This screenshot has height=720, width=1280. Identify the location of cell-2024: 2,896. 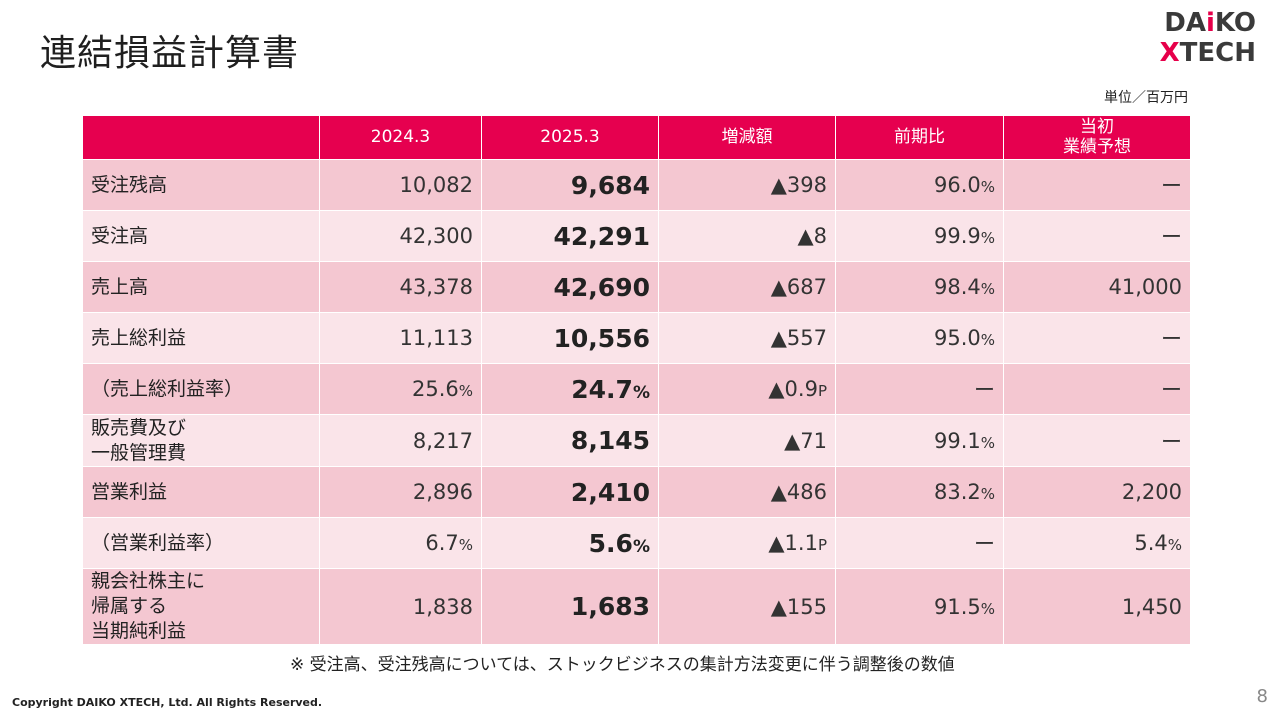
(400, 492).